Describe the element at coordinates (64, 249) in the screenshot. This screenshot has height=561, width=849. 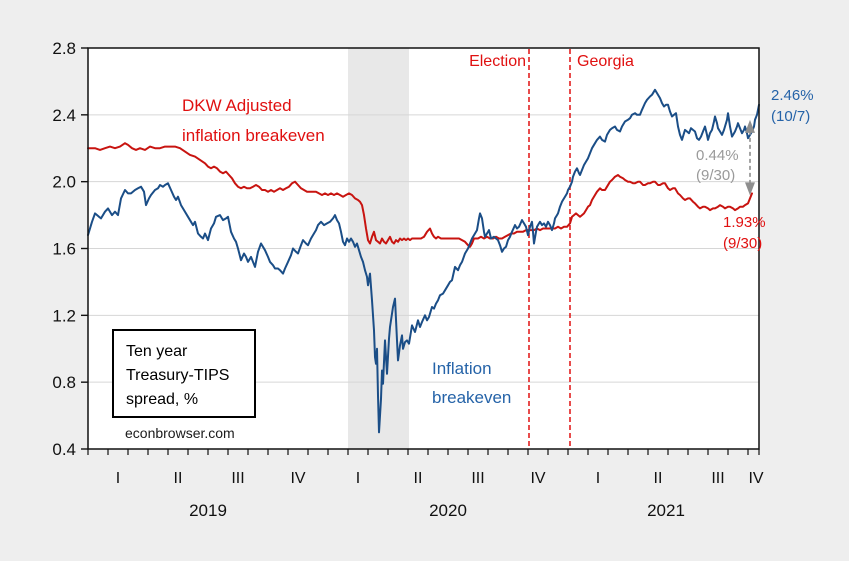
I see `svg-text: 1.6` at that location.